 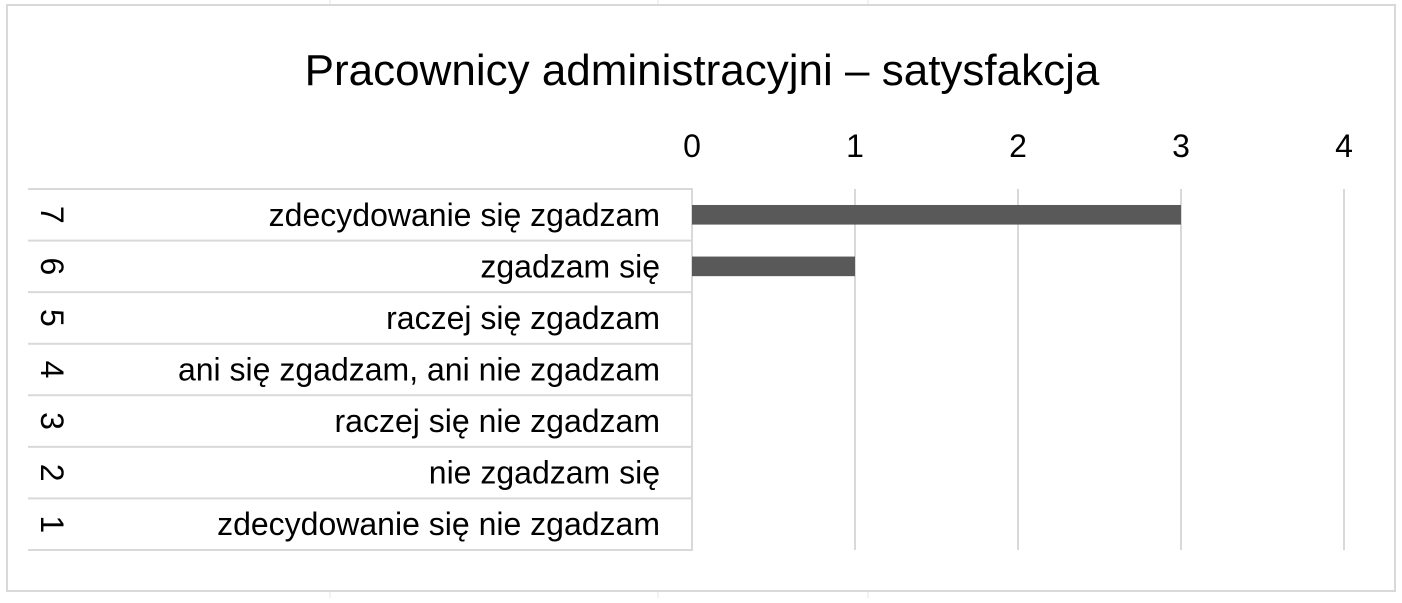 I want to click on category-label: nie zgadzam się, so click(x=544, y=473).